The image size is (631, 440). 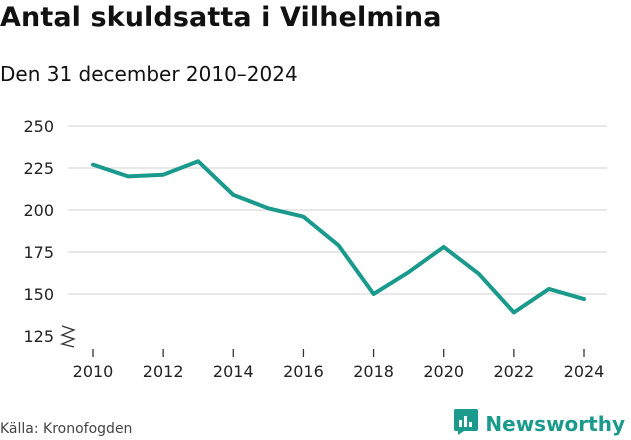 I want to click on y-tick-label: 250, so click(x=38, y=126).